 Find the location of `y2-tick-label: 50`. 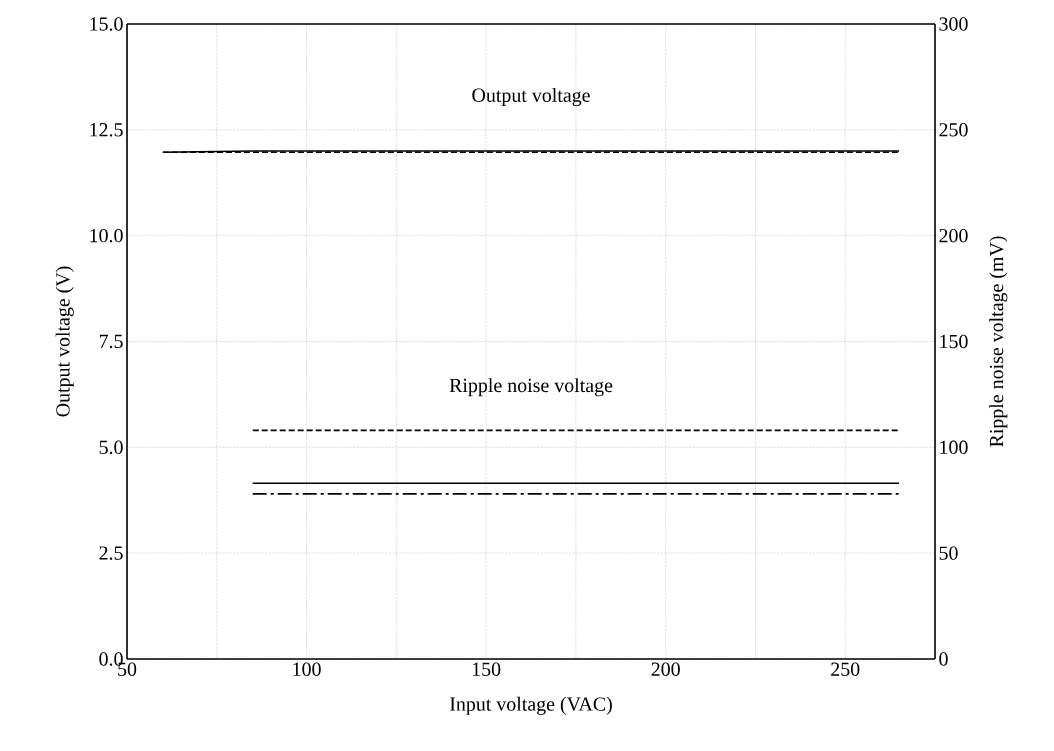

y2-tick-label: 50 is located at coordinates (948, 553).